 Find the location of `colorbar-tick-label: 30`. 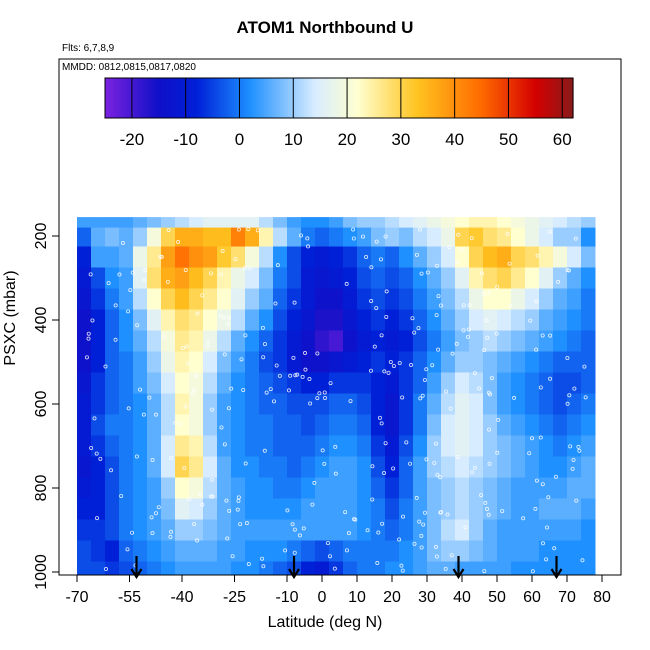

colorbar-tick-label: 30 is located at coordinates (400, 139).